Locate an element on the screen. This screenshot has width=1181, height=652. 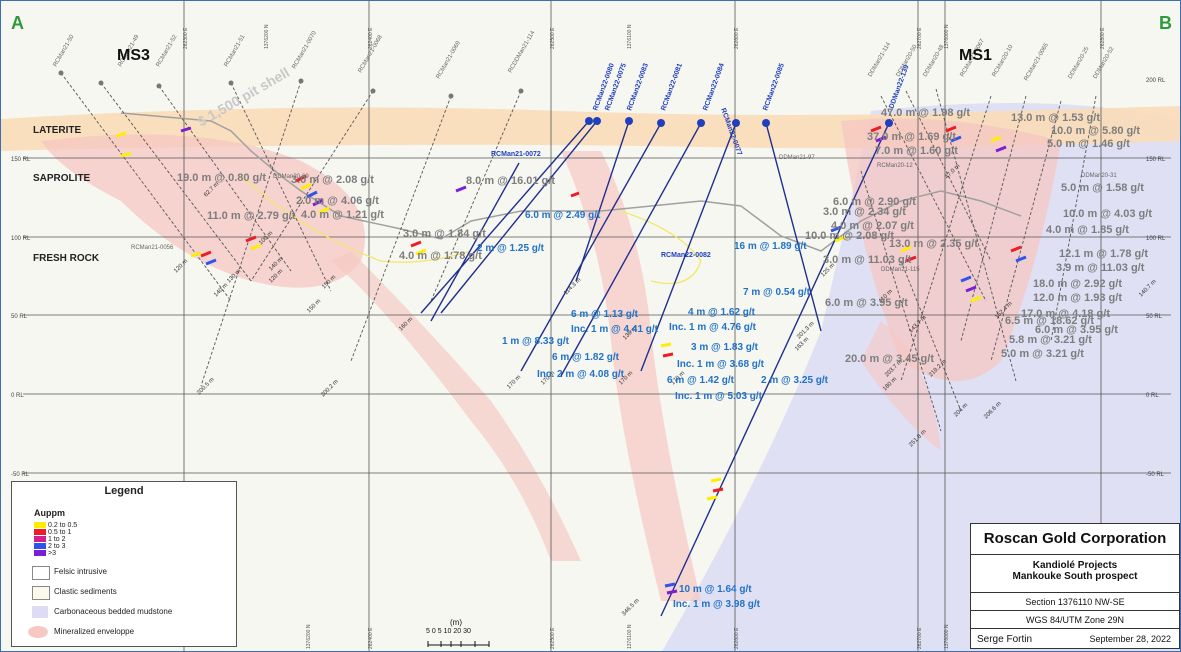
rl-label-right: 100 RL is located at coordinates (1156, 239).